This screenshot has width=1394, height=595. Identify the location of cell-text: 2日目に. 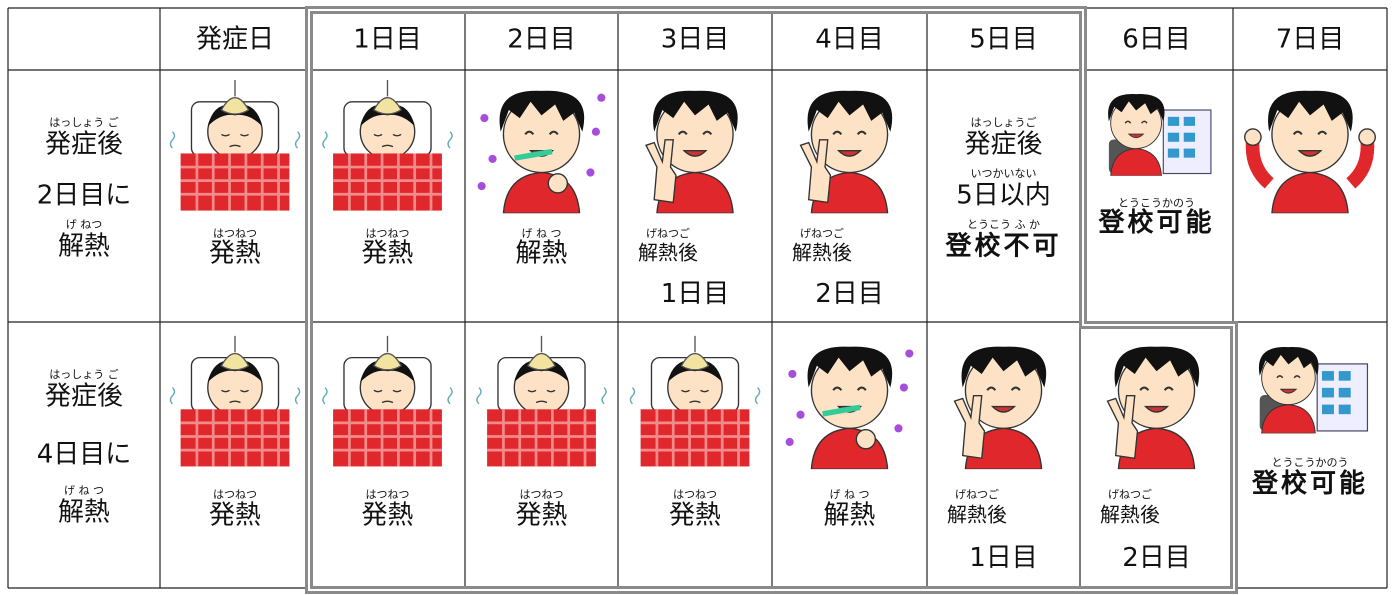
(84, 196).